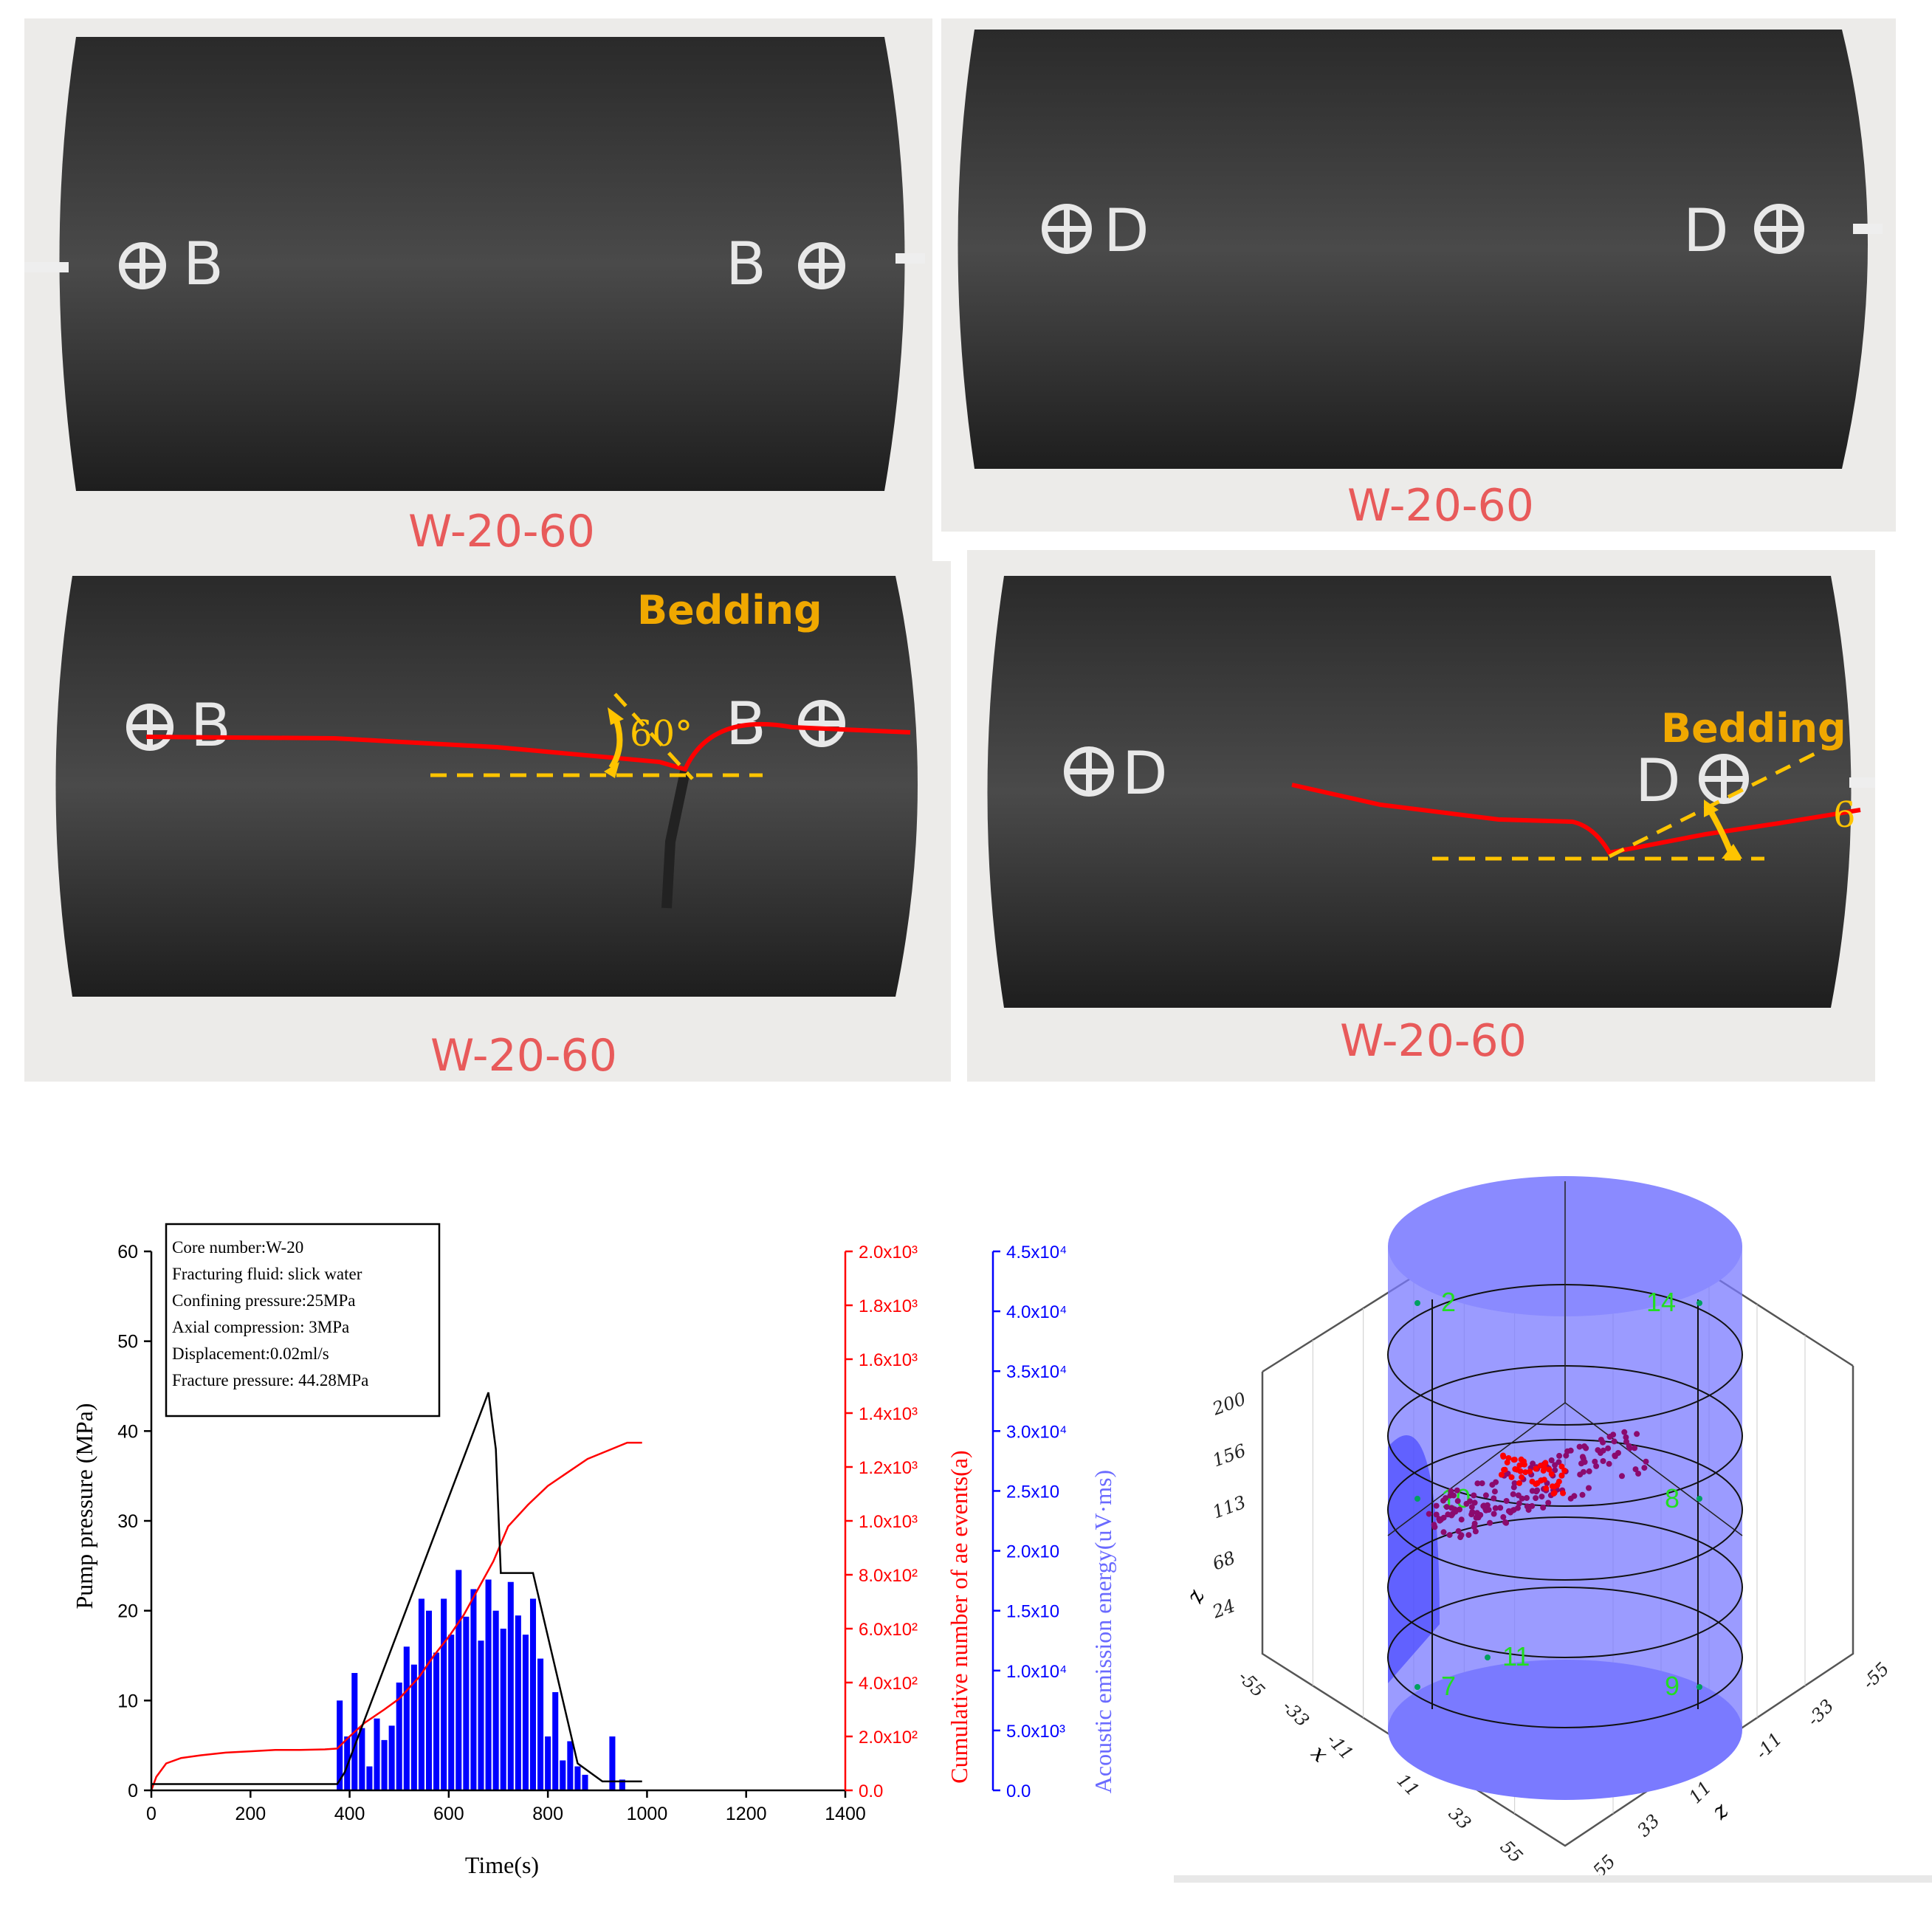 Image resolution: width=1932 pixels, height=1907 pixels. What do you see at coordinates (128, 1431) in the screenshot?
I see `y-tick-label: 40` at bounding box center [128, 1431].